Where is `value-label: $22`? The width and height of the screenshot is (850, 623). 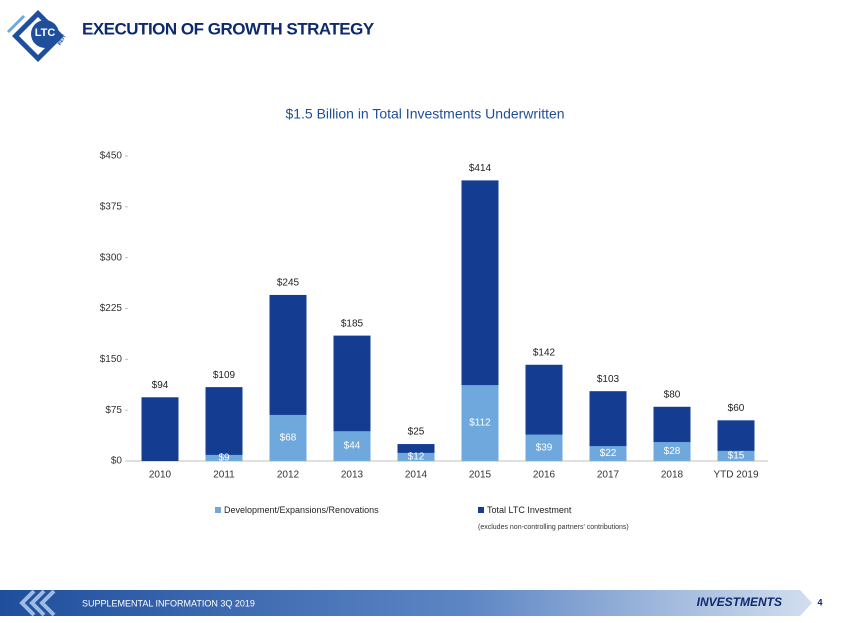
value-label: $22 is located at coordinates (608, 453).